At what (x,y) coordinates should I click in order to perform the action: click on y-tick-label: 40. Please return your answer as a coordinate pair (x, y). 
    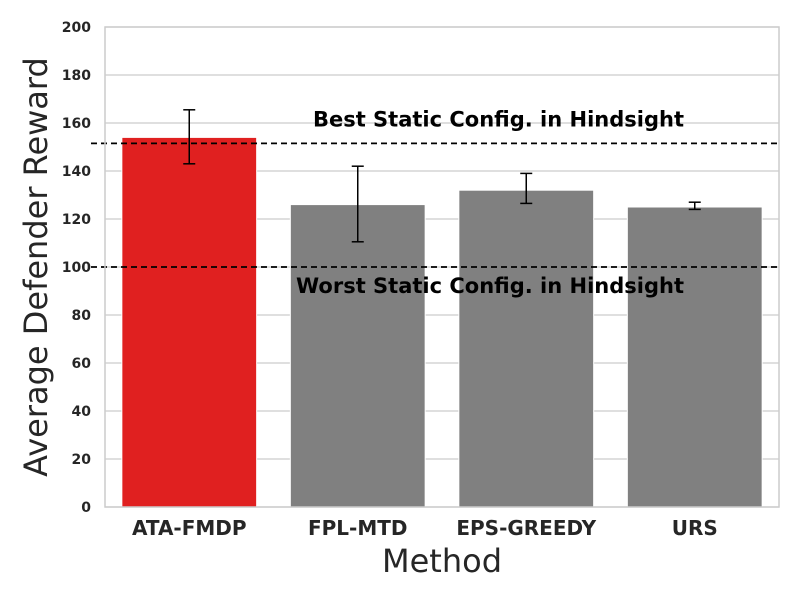
    Looking at the image, I should click on (82, 412).